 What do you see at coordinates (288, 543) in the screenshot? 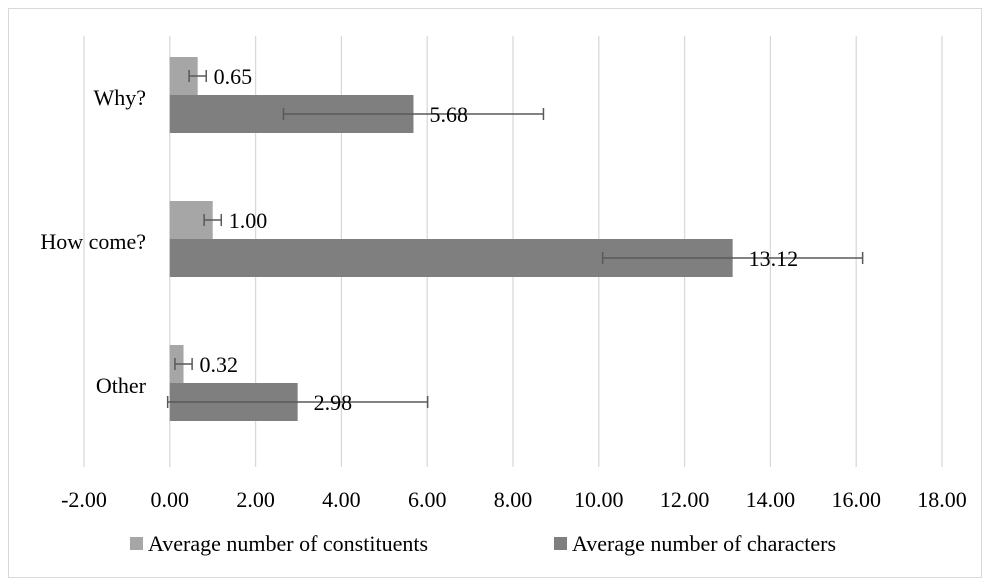
I see `legend-label: Average number of constituents` at bounding box center [288, 543].